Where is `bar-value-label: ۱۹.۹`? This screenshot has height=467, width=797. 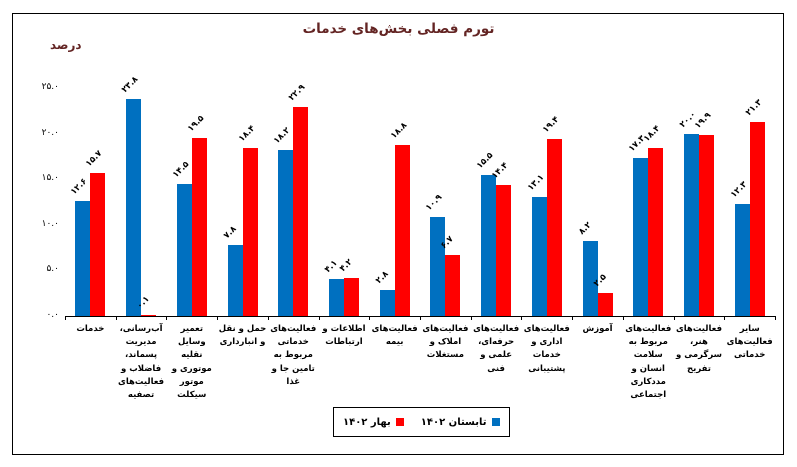 bar-value-label: ۱۹.۹ is located at coordinates (703, 120).